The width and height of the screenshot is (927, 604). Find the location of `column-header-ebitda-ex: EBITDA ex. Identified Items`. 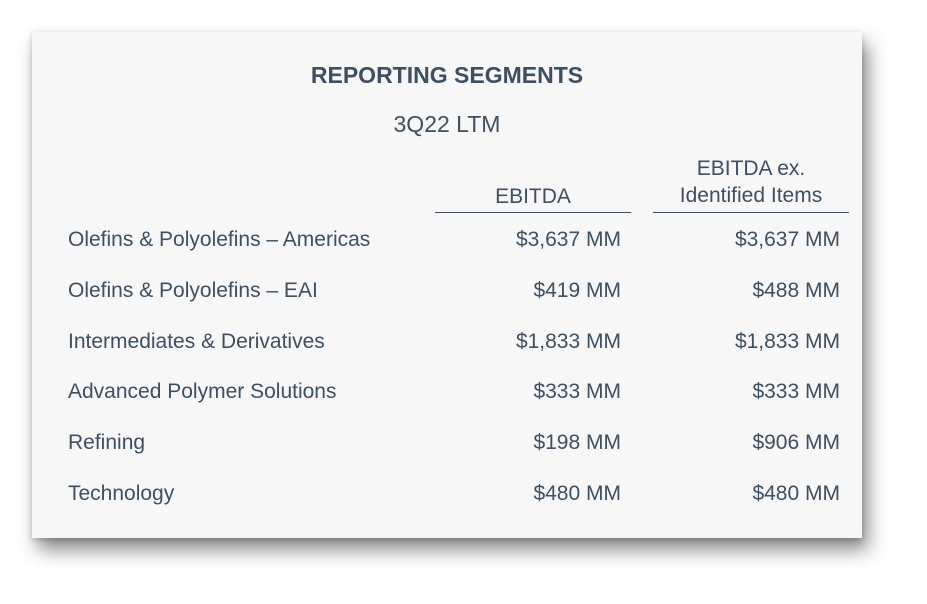

column-header-ebitda-ex: EBITDA ex. Identified Items is located at coordinates (751, 182).